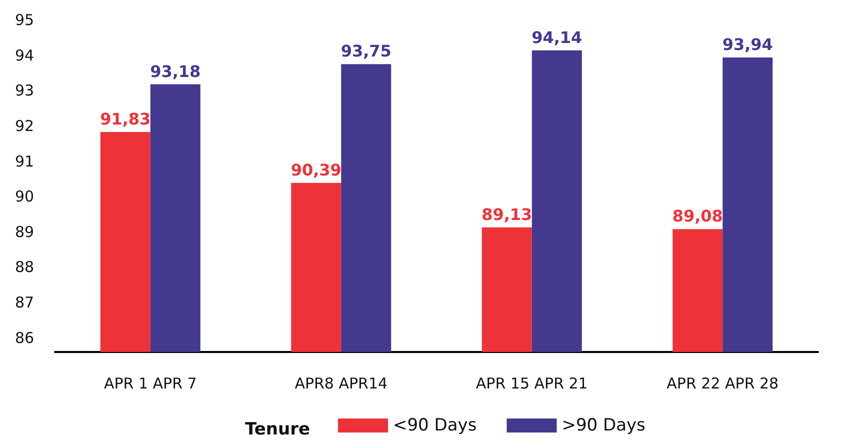  What do you see at coordinates (557, 37) in the screenshot?
I see `data-label: 94,14` at bounding box center [557, 37].